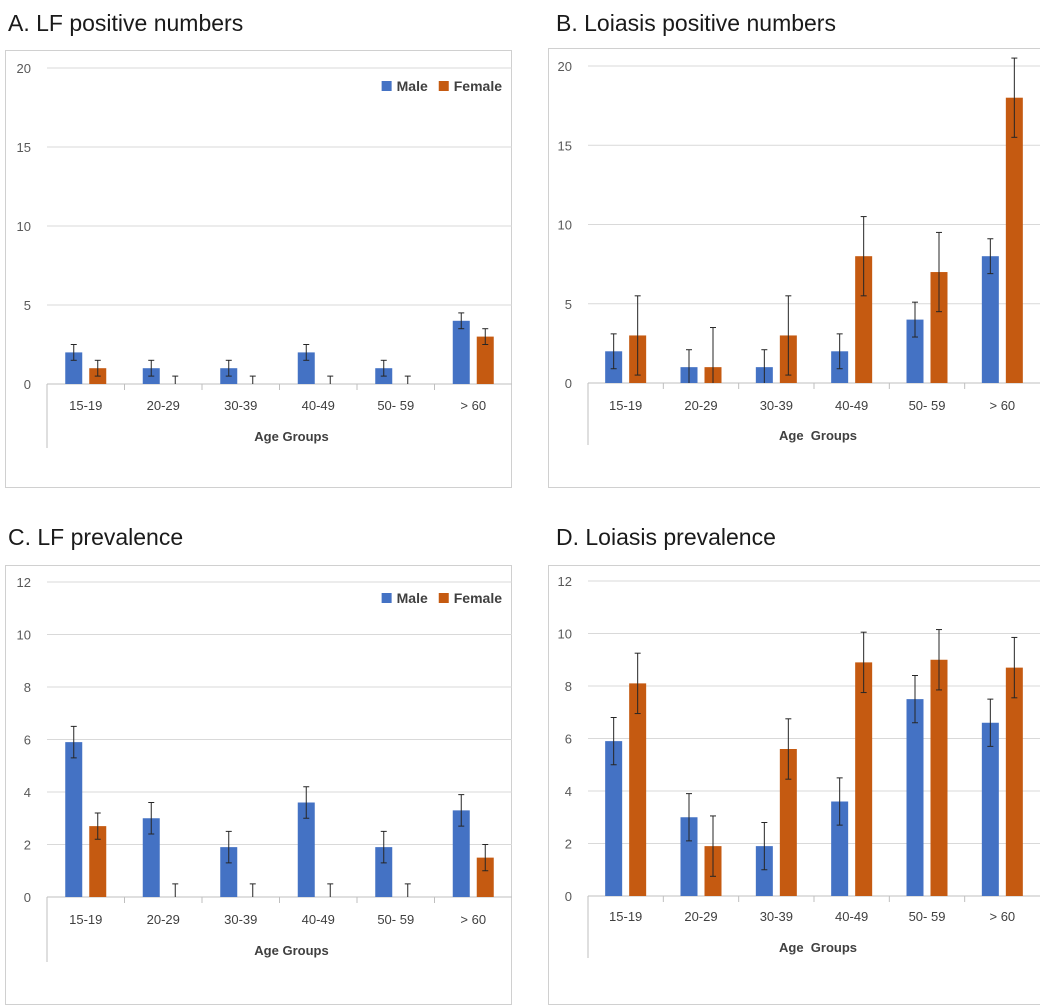 This screenshot has width=1040, height=1005. What do you see at coordinates (96, 537) in the screenshot?
I see `panel-title: C. LF prevalence` at bounding box center [96, 537].